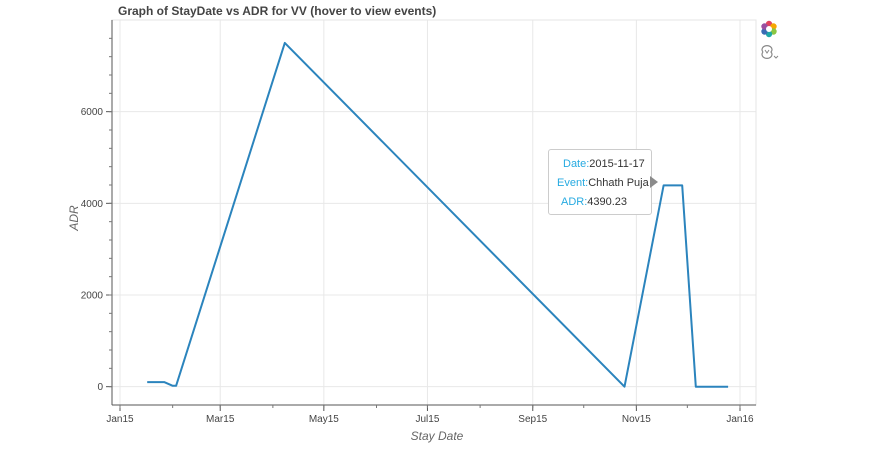 Image resolution: width=873 pixels, height=449 pixels. What do you see at coordinates (769, 29) in the screenshot?
I see `bokeh-logo-icon` at bounding box center [769, 29].